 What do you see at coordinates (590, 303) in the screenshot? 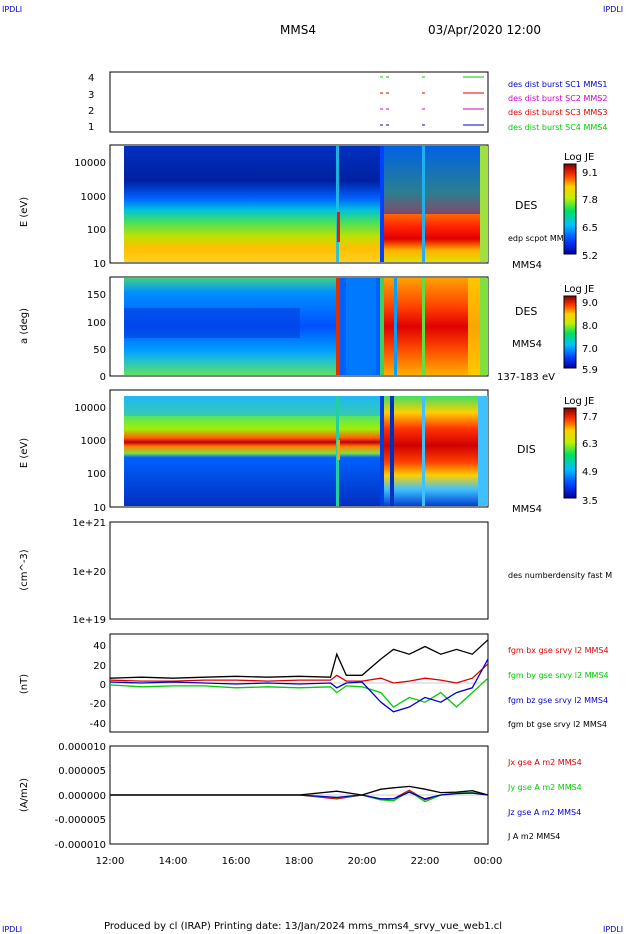
I see `des-pitch-cbar-tick-1: 9.0` at bounding box center [590, 303].